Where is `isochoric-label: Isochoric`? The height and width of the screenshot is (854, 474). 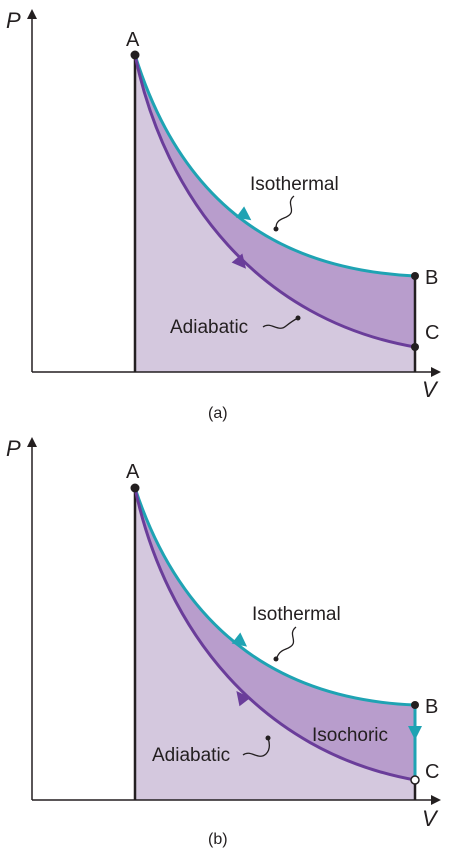 isochoric-label: Isochoric is located at coordinates (350, 735).